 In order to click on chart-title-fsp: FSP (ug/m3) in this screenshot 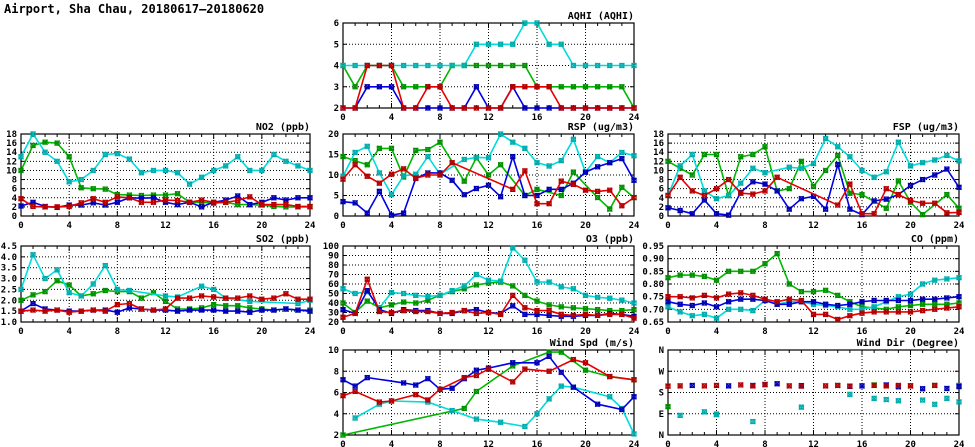, I will do `click(926, 127)`.